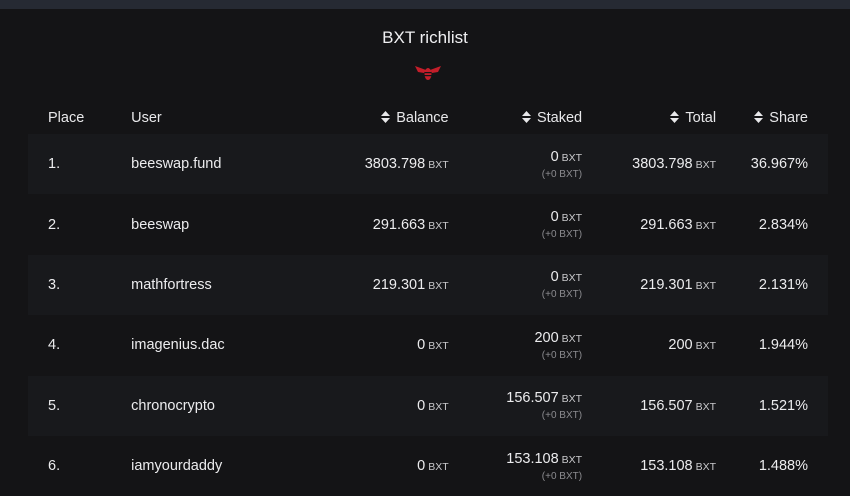 Image resolution: width=850 pixels, height=496 pixels. I want to click on cell-share: 1.521%, so click(772, 405).